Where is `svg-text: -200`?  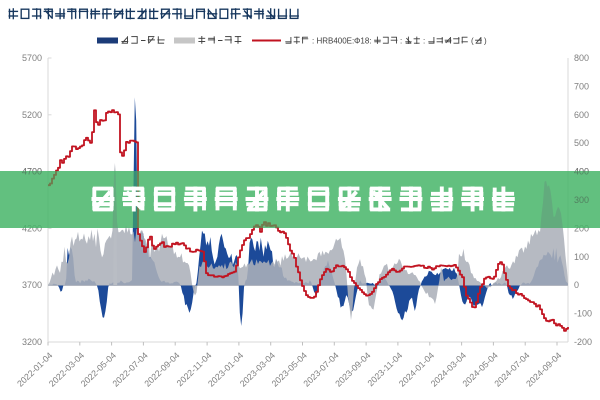 svg-text: -200 is located at coordinates (583, 342).